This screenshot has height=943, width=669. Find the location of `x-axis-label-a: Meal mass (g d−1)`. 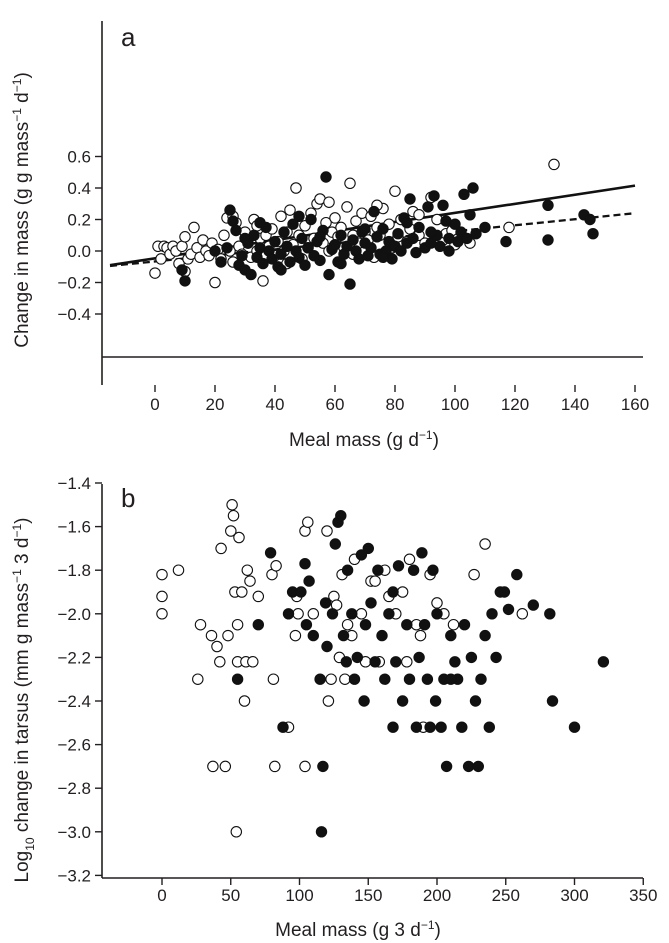

x-axis-label-a: Meal mass (g d−1) is located at coordinates (364, 439).